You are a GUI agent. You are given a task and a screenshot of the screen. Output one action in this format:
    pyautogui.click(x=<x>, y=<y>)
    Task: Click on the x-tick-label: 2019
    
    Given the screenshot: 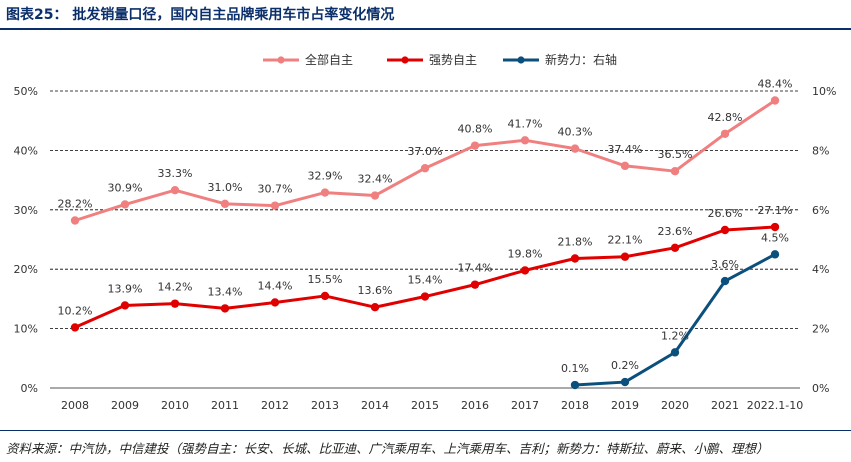 What is the action you would take?
    pyautogui.click(x=625, y=405)
    